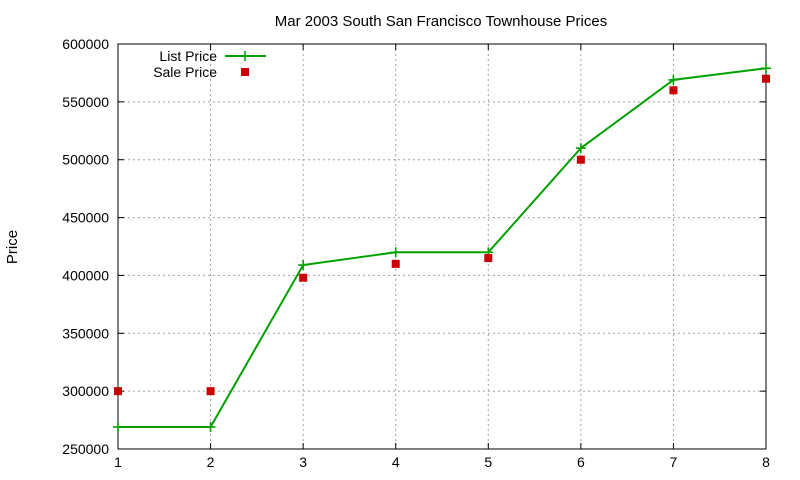 The image size is (800, 480). Describe the element at coordinates (85, 160) in the screenshot. I see `y-tick-label: 500000` at that location.